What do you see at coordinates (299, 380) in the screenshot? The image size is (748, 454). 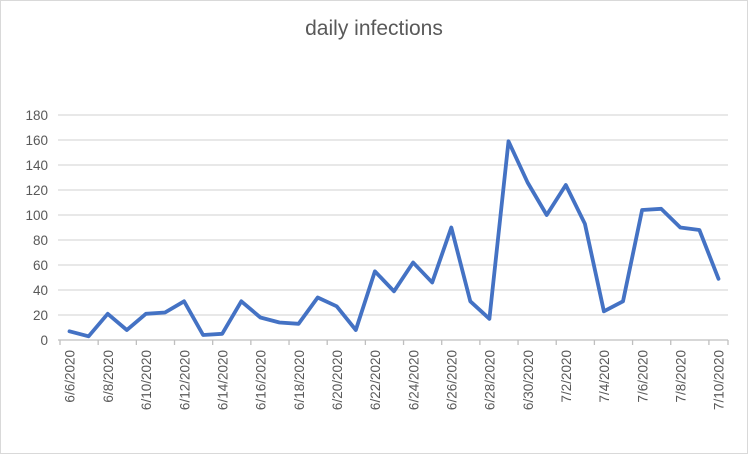 I see `x-axis-label: 6/18/2020` at bounding box center [299, 380].